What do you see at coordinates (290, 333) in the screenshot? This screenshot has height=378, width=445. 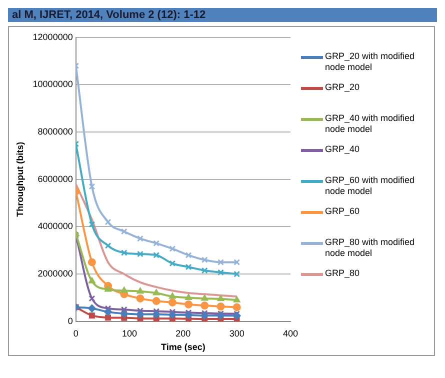 I see `x-tick-label: 400` at bounding box center [290, 333].